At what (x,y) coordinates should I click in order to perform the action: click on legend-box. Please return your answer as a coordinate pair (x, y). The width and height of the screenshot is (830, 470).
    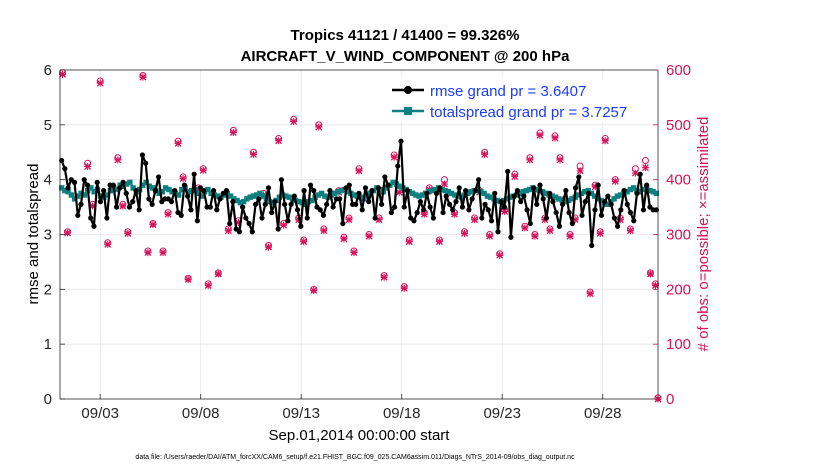
    Looking at the image, I should click on (519, 100).